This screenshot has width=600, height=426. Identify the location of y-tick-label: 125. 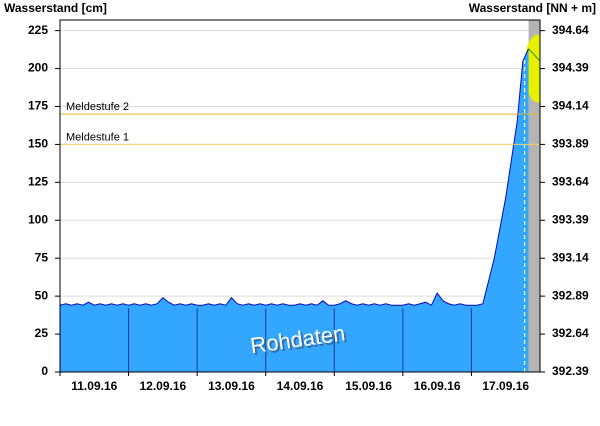
(38, 182).